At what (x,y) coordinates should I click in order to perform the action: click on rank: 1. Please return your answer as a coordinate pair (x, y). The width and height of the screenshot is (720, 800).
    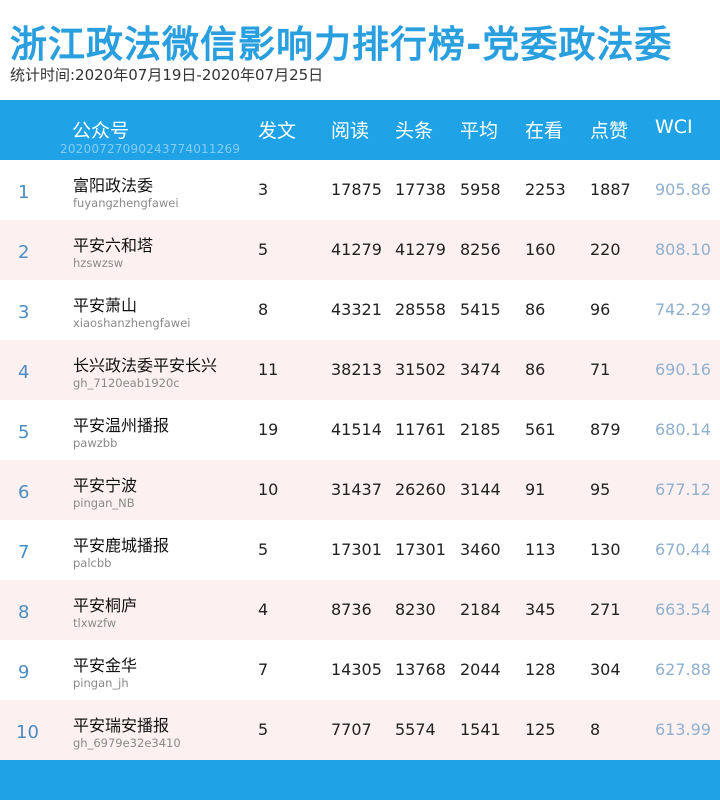
    Looking at the image, I should click on (24, 192).